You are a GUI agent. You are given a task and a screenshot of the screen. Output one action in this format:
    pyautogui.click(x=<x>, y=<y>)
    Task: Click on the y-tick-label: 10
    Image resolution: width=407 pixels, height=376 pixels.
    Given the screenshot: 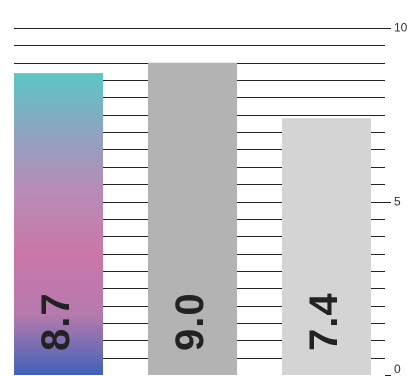 What is the action you would take?
    pyautogui.click(x=400, y=28)
    